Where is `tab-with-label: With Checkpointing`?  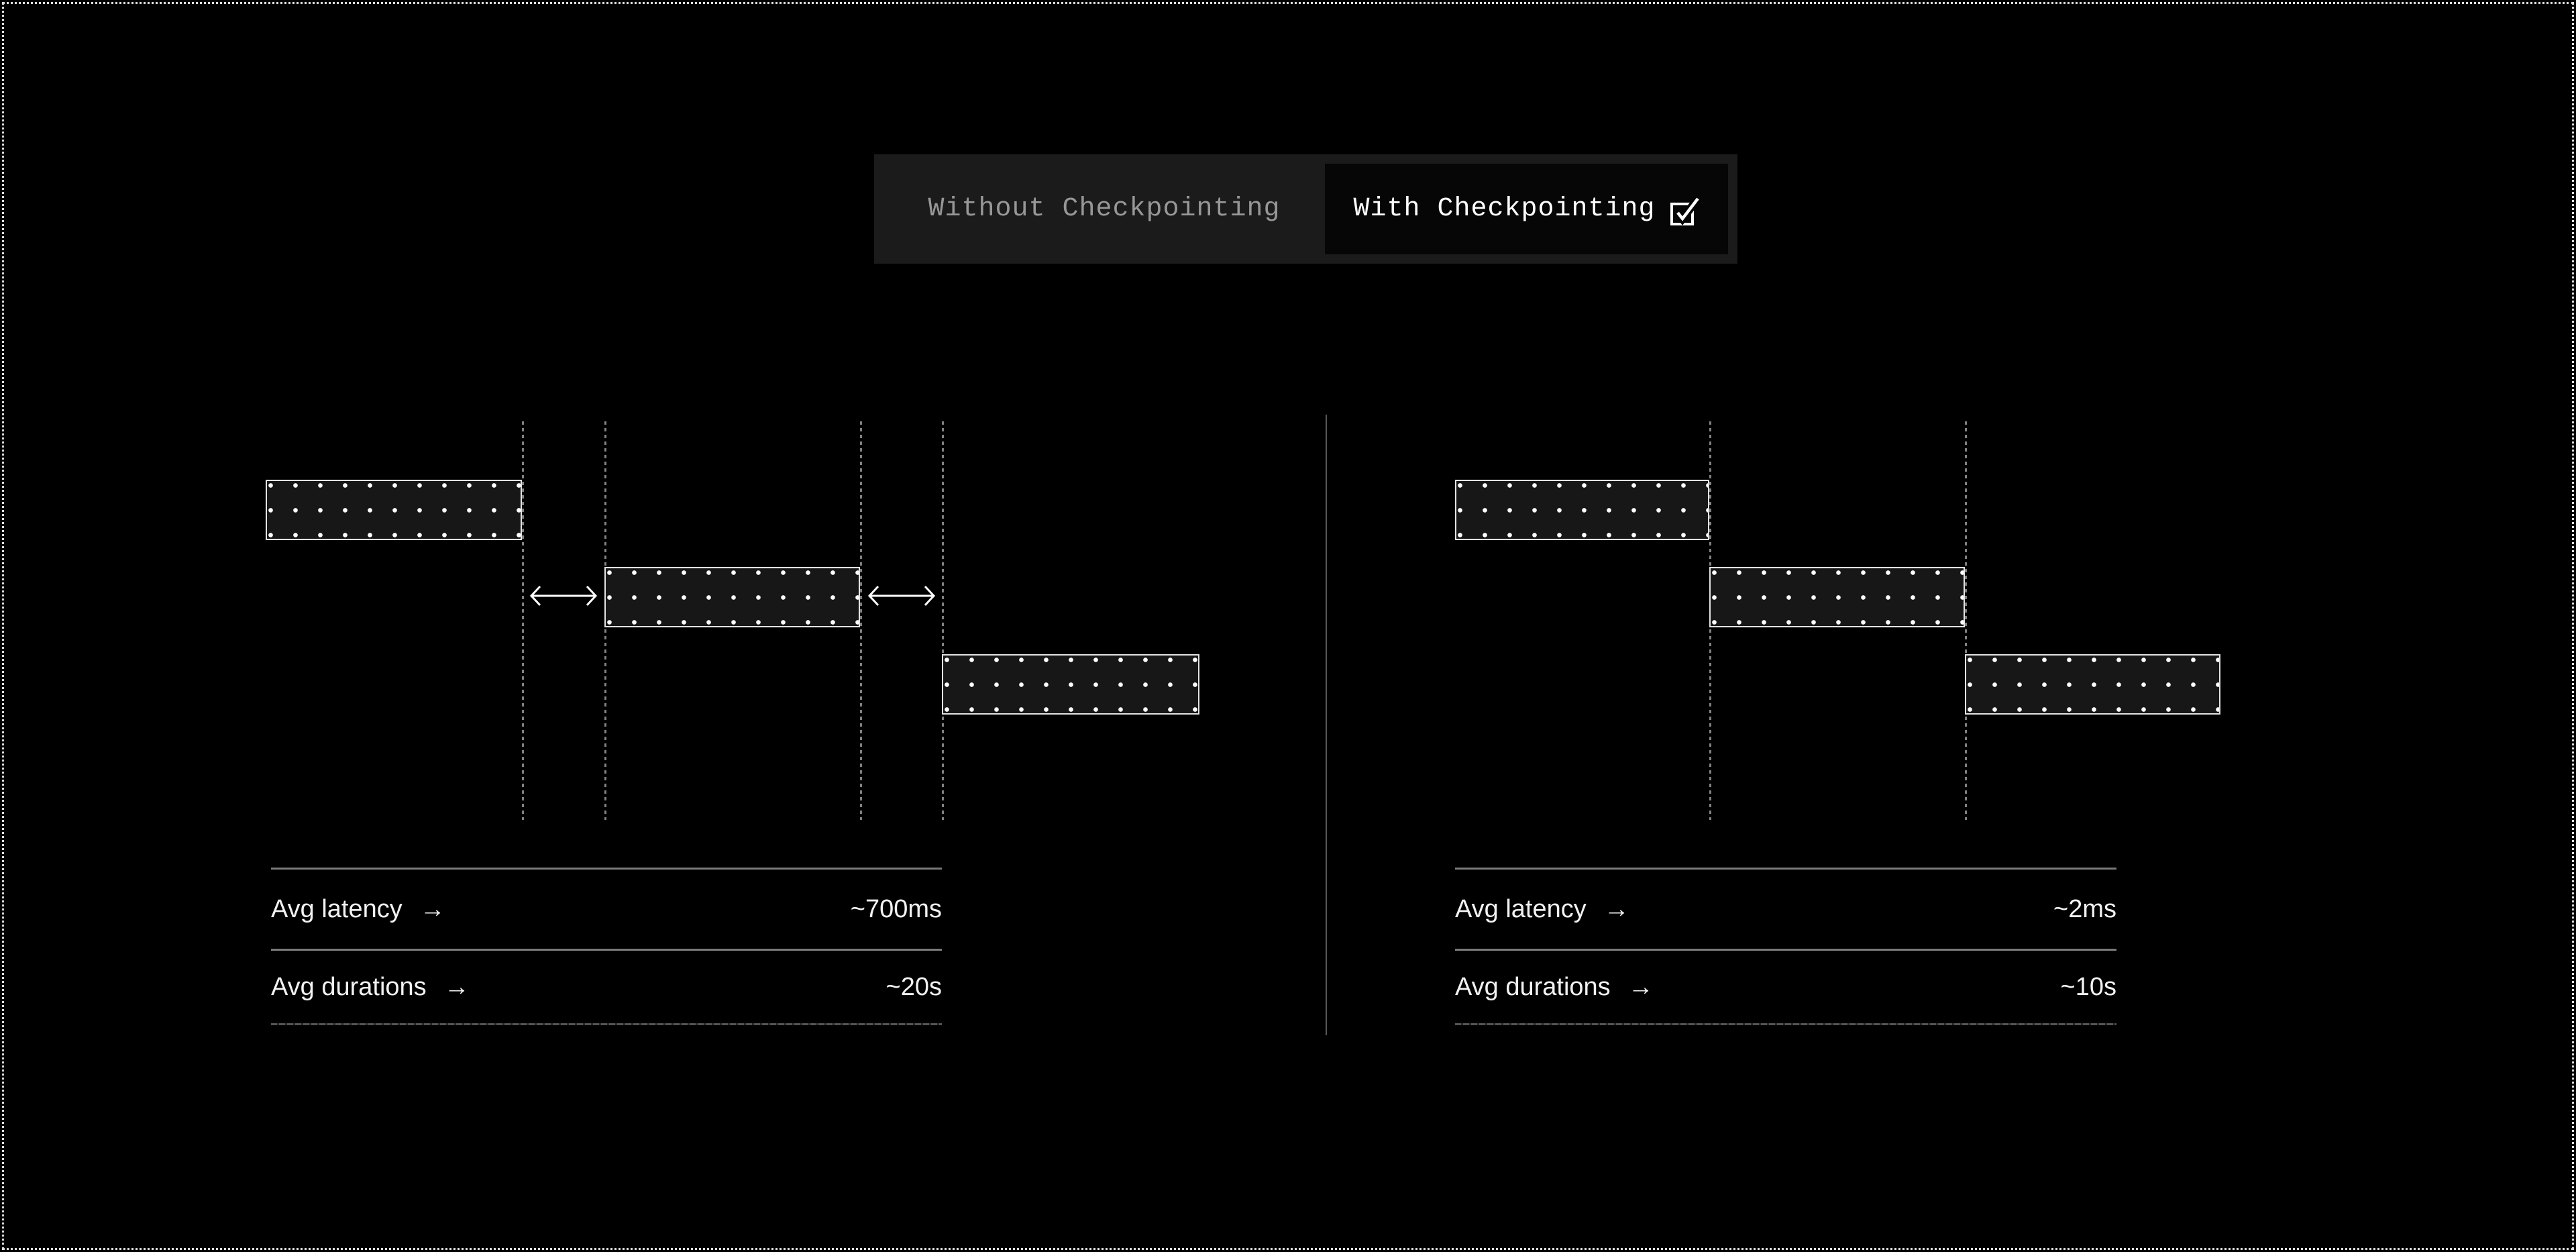
tab-with-label: With Checkpointing is located at coordinates (1504, 209).